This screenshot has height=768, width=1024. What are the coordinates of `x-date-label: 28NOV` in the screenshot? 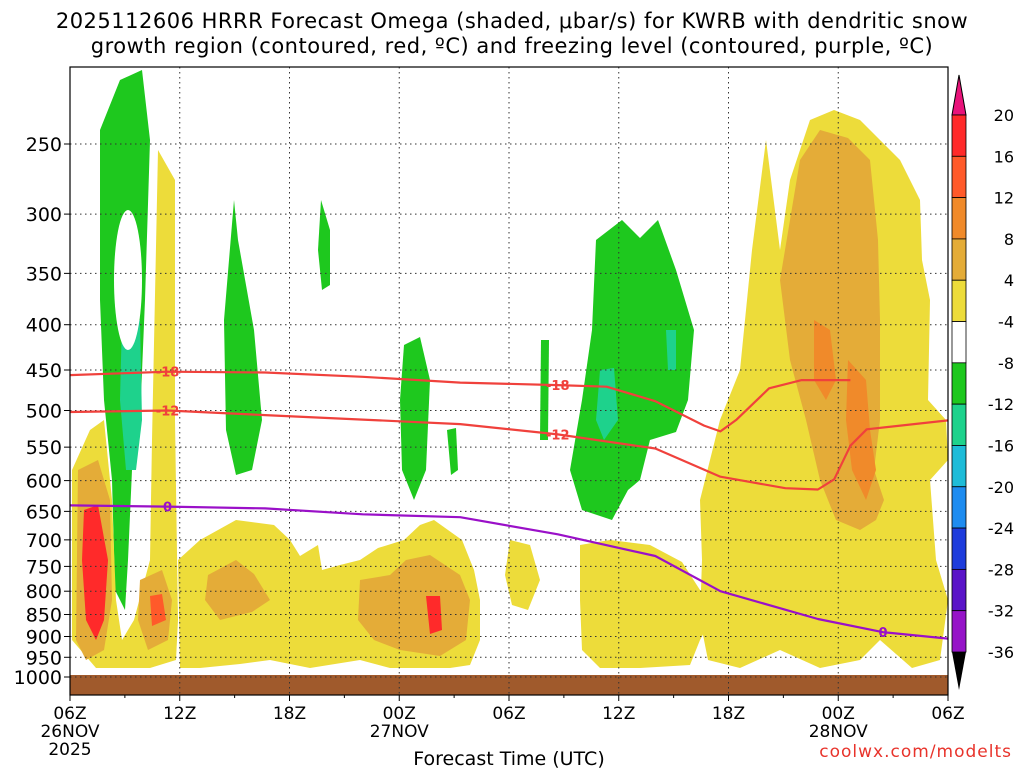 It's located at (838, 732).